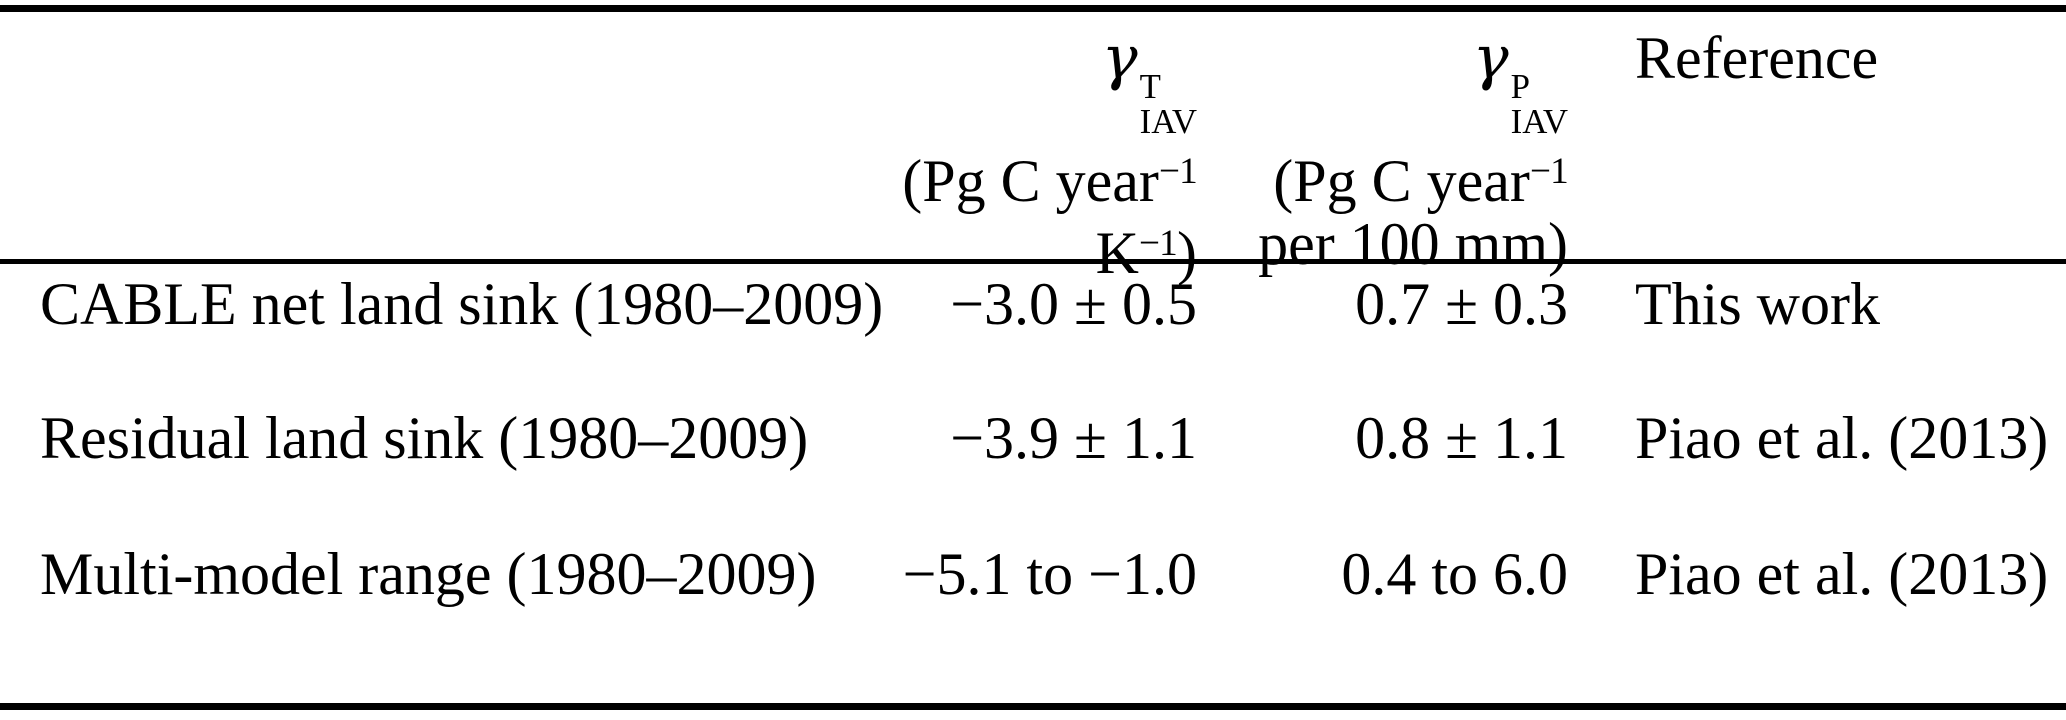  I want to click on gamma-t-symbol: γ T IAV, so click(873, 76).